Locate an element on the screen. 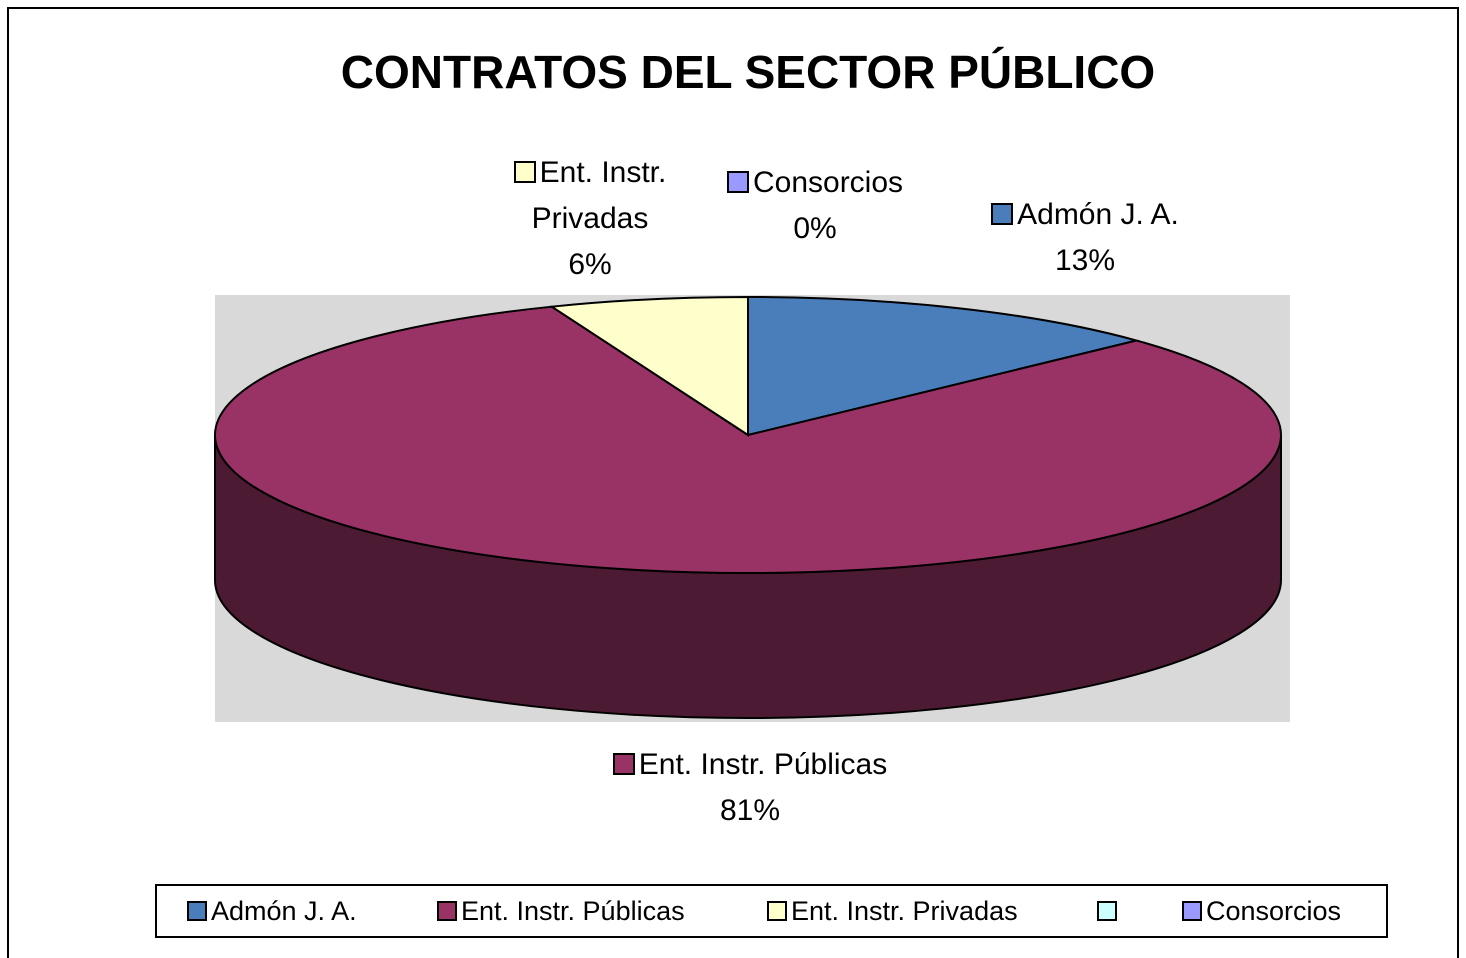 Image resolution: width=1466 pixels, height=958 pixels. legend-item: Admón J. A. is located at coordinates (272, 911).